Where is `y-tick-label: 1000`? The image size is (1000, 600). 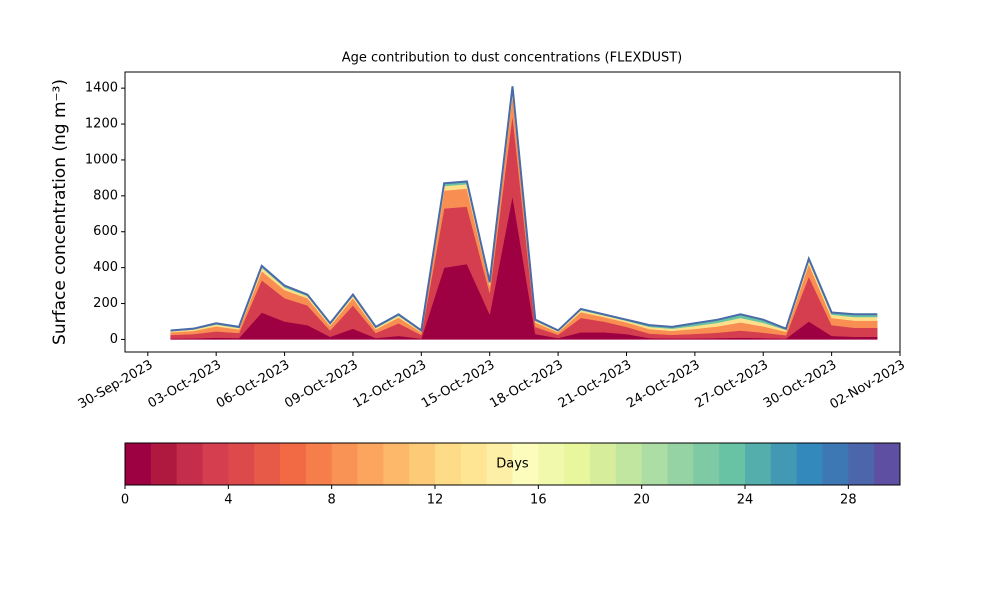
y-tick-label: 1000 is located at coordinates (101, 159).